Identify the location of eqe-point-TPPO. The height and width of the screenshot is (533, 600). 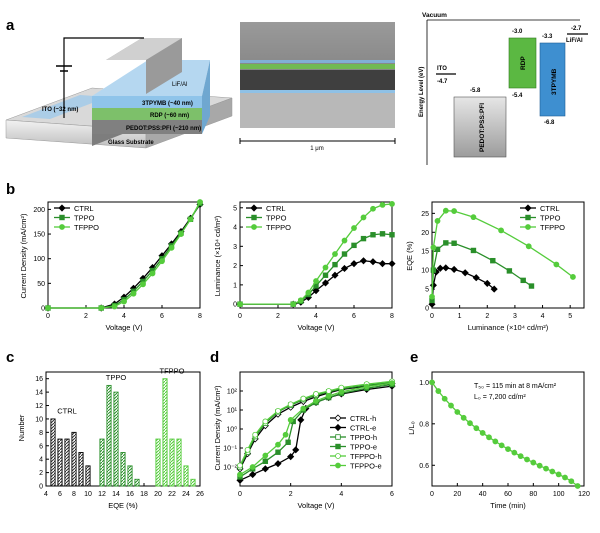
(523, 280).